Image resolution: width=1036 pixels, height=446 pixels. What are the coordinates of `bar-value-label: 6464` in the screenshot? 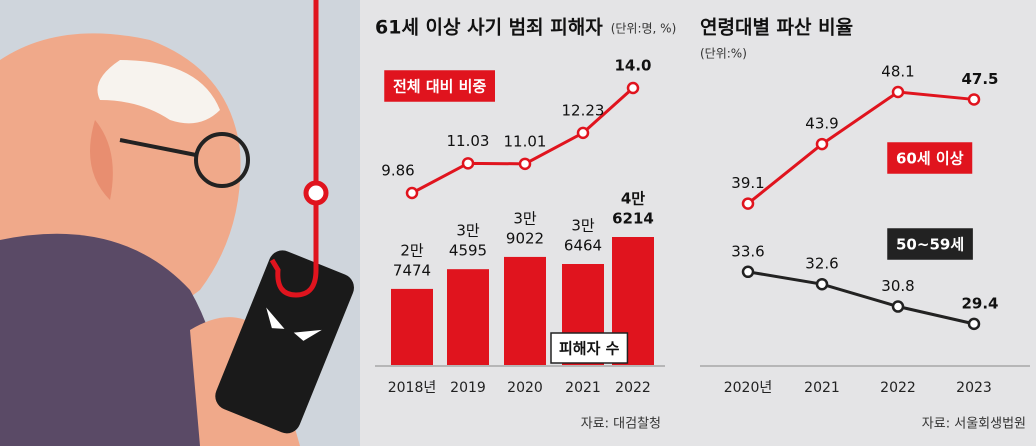 It's located at (583, 246).